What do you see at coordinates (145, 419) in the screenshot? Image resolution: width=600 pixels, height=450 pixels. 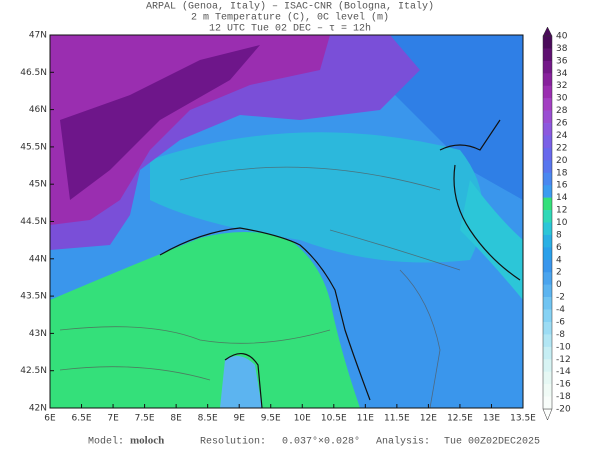 I see `lon-label: 7.5E` at bounding box center [145, 419].